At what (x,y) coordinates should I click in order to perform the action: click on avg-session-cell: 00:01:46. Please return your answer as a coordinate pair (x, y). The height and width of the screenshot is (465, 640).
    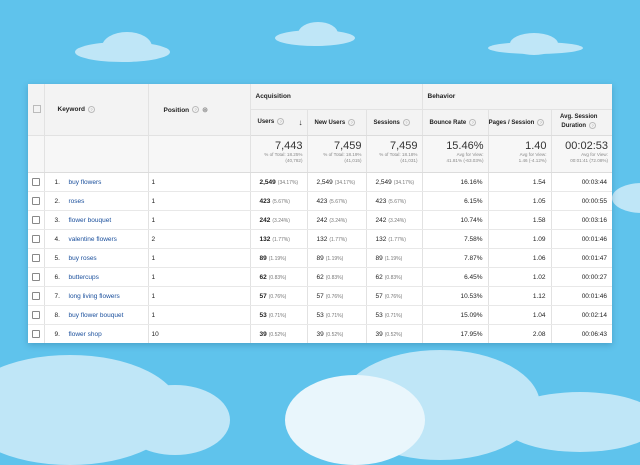
    Looking at the image, I should click on (581, 296).